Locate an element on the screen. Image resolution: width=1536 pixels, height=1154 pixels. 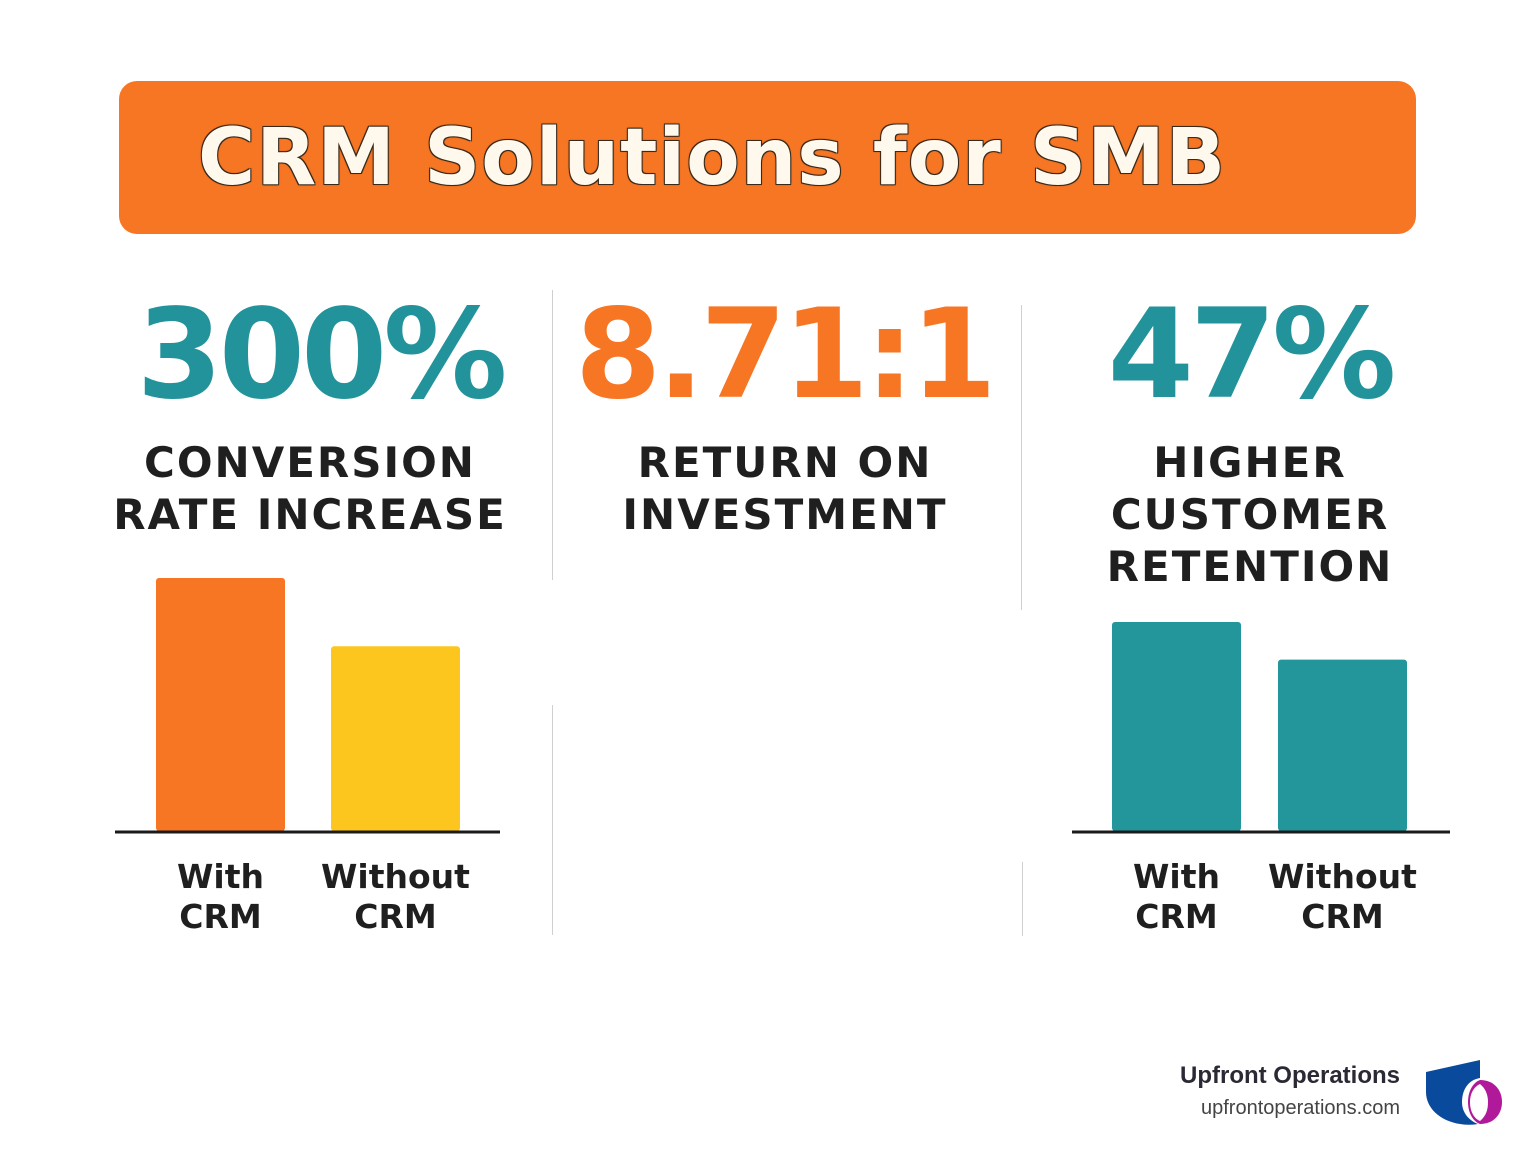
stat-roi-caption: RETURN ON INVESTMENT is located at coordinates (785, 489).